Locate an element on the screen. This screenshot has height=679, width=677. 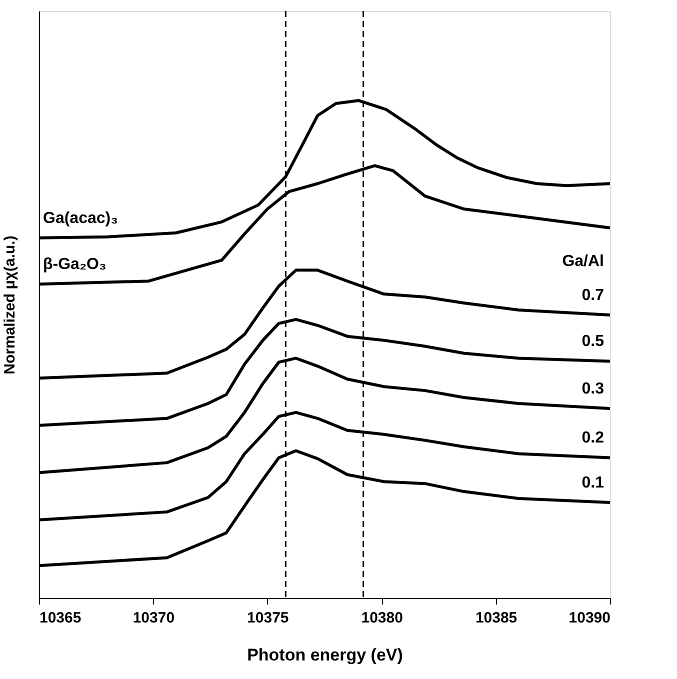
series-label: 0.1 is located at coordinates (593, 483).